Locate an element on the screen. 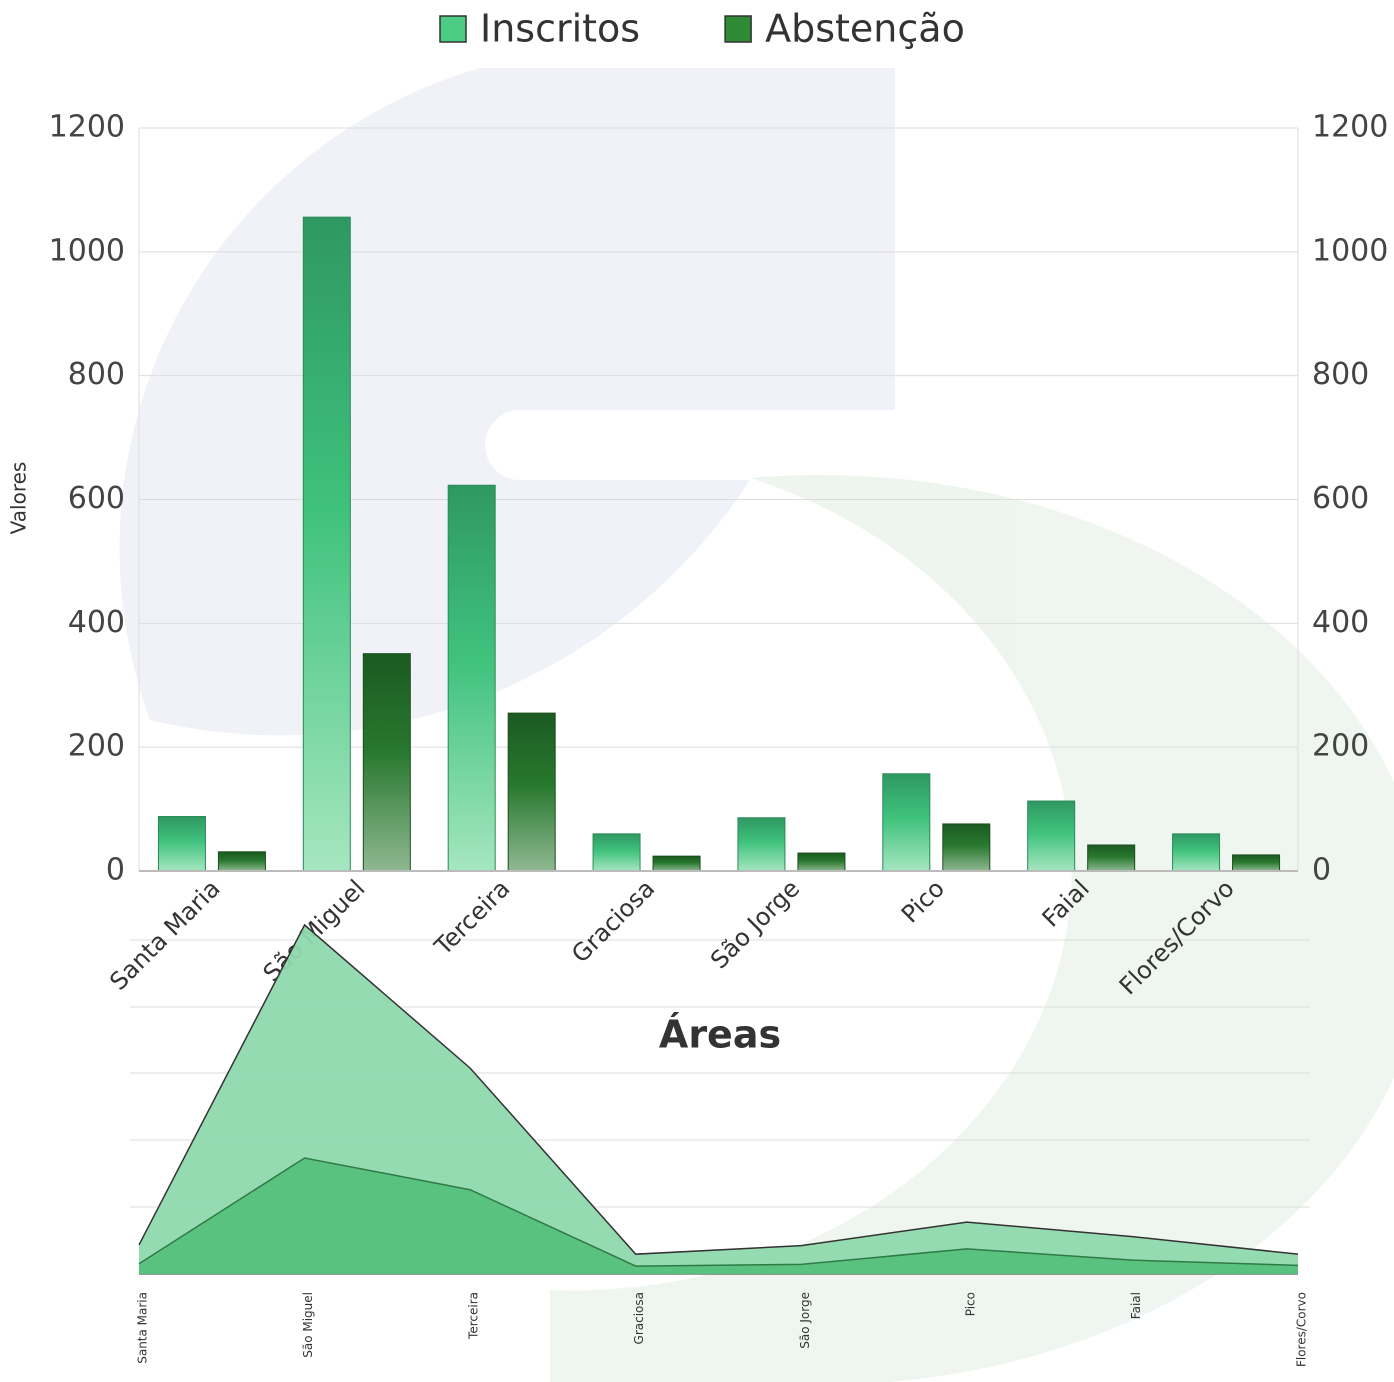 Image resolution: width=1394 pixels, height=1382 pixels. x-tick-label: Santa Maria is located at coordinates (164, 934).